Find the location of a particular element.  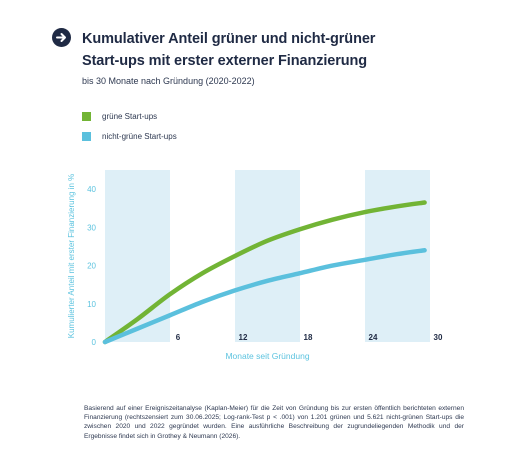

x-tick-label-2: 18 is located at coordinates (308, 337).